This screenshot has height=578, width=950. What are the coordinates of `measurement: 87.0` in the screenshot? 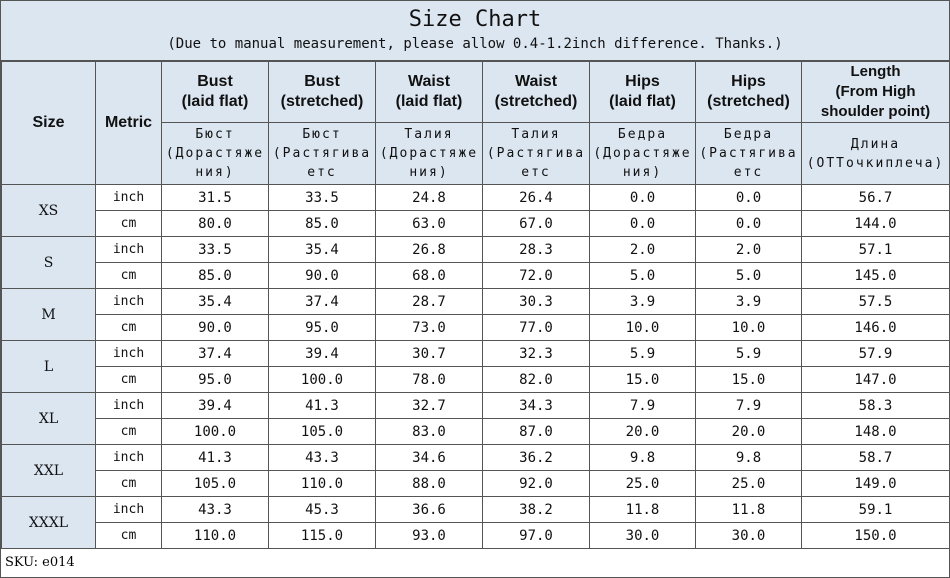 It's located at (536, 431).